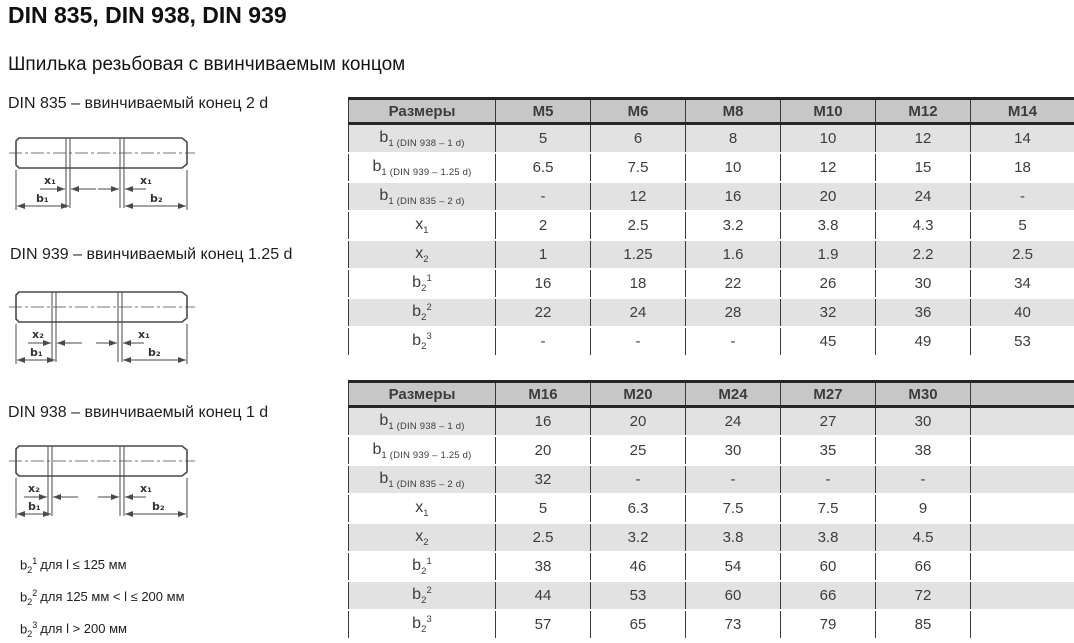 This screenshot has height=643, width=1074. Describe the element at coordinates (733, 596) in the screenshot. I see `table-cell: 60` at that location.